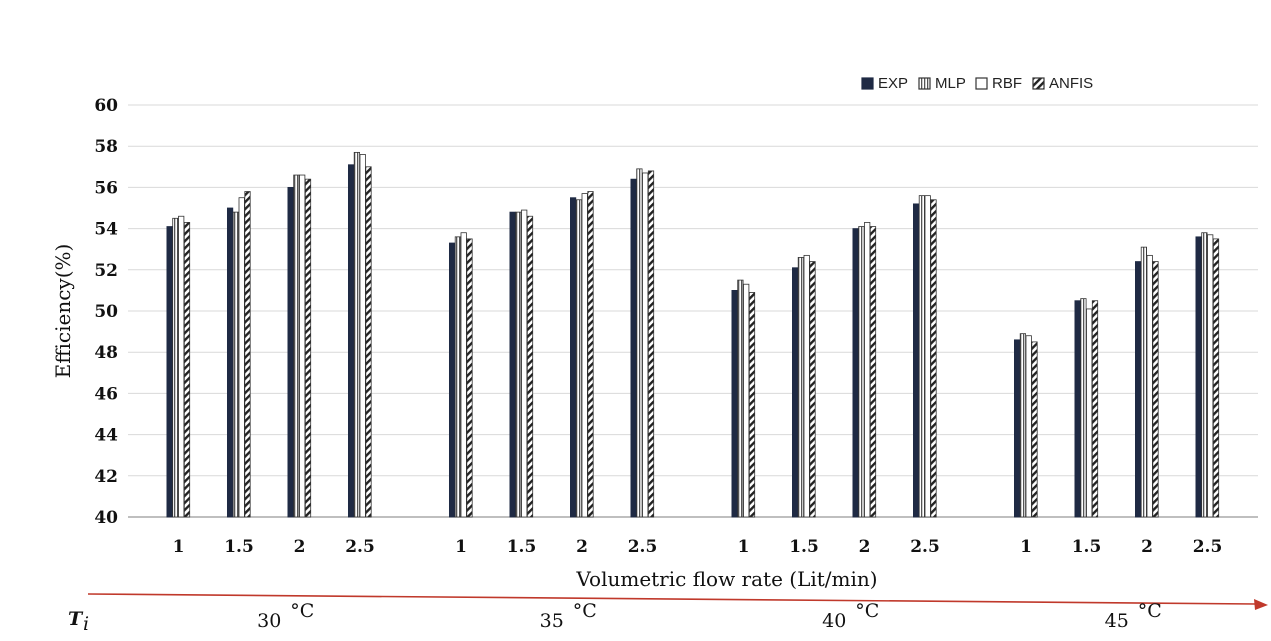 Image resolution: width=1271 pixels, height=641 pixels. I want to click on group-axis-label: T, so click(76, 619).